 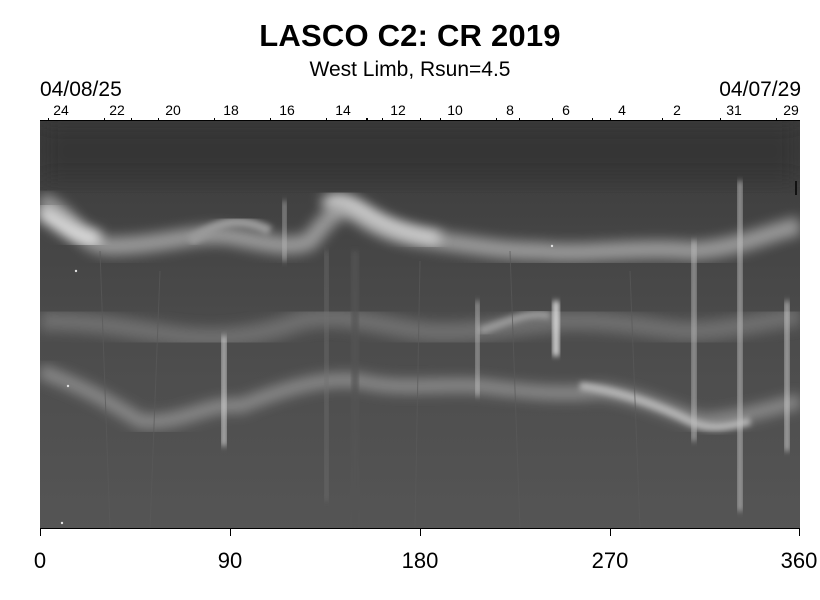 I want to click on date-left: 04/08/25, so click(x=81, y=89).